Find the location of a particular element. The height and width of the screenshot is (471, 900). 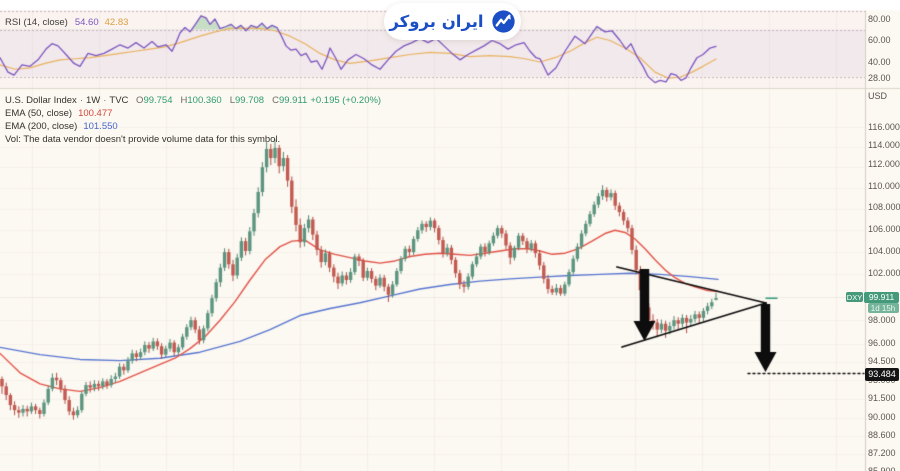

symbol-badge: DXY is located at coordinates (854, 297).